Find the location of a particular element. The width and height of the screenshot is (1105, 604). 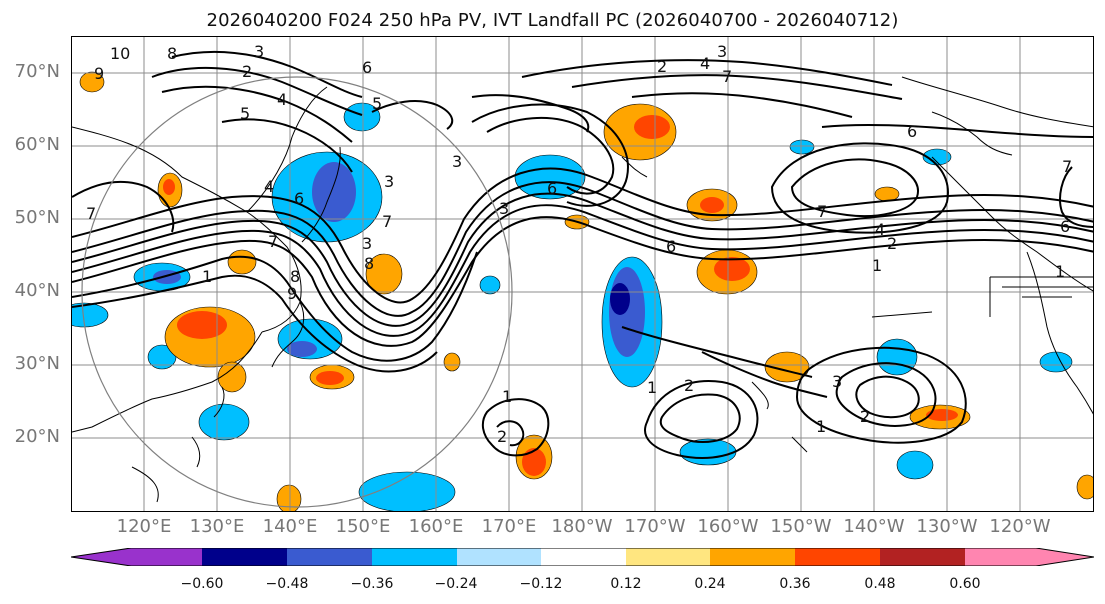

colorbar-tick: −0.48 is located at coordinates (287, 584).